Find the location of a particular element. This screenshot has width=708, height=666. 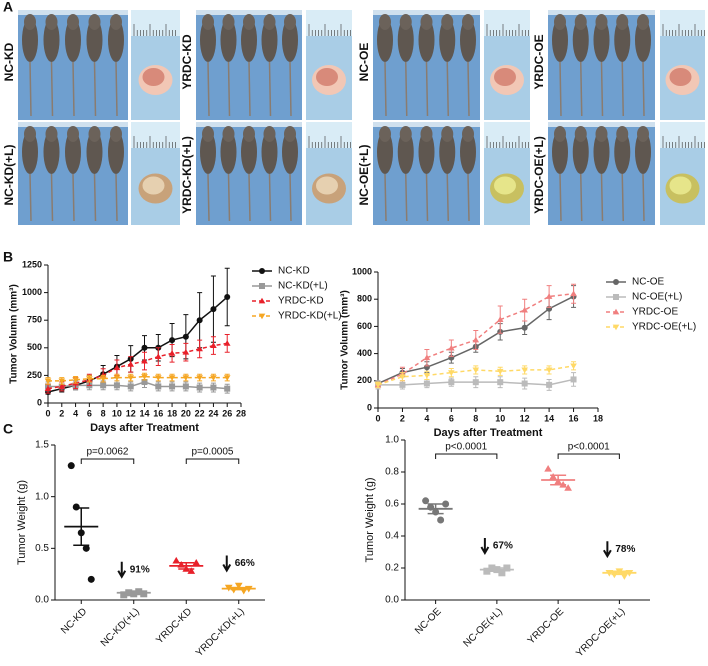

reduction-arrow is located at coordinates (485, 546).